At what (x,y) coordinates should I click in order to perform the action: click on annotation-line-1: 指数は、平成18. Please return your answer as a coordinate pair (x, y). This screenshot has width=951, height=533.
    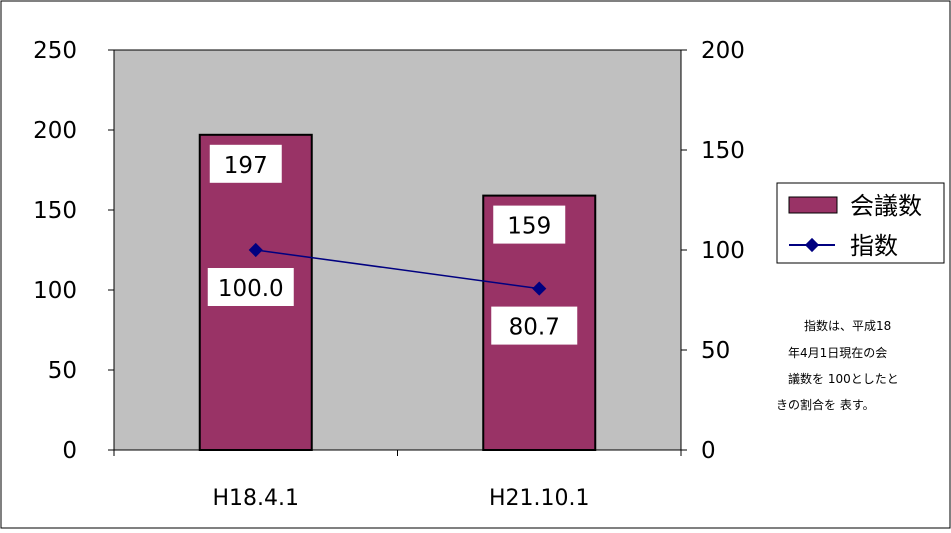
    Looking at the image, I should click on (847, 325).